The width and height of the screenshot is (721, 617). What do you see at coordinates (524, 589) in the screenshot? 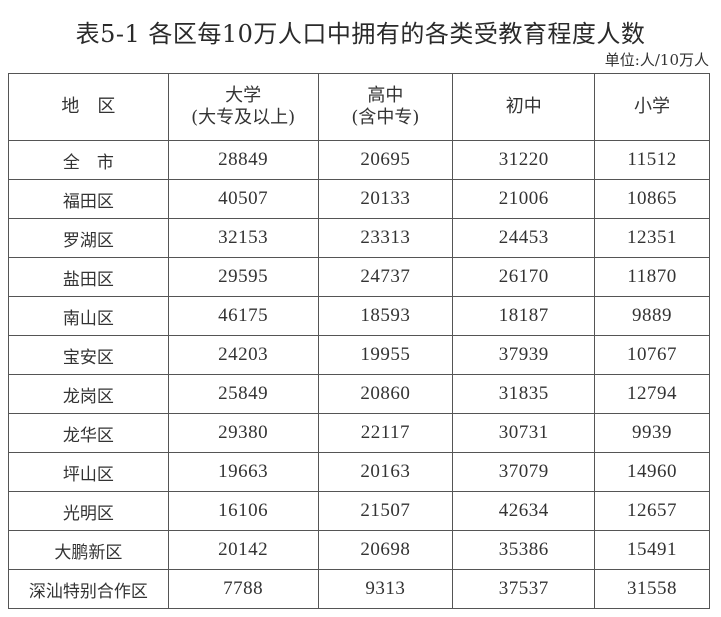
I see `value-cell: 37537` at bounding box center [524, 589].